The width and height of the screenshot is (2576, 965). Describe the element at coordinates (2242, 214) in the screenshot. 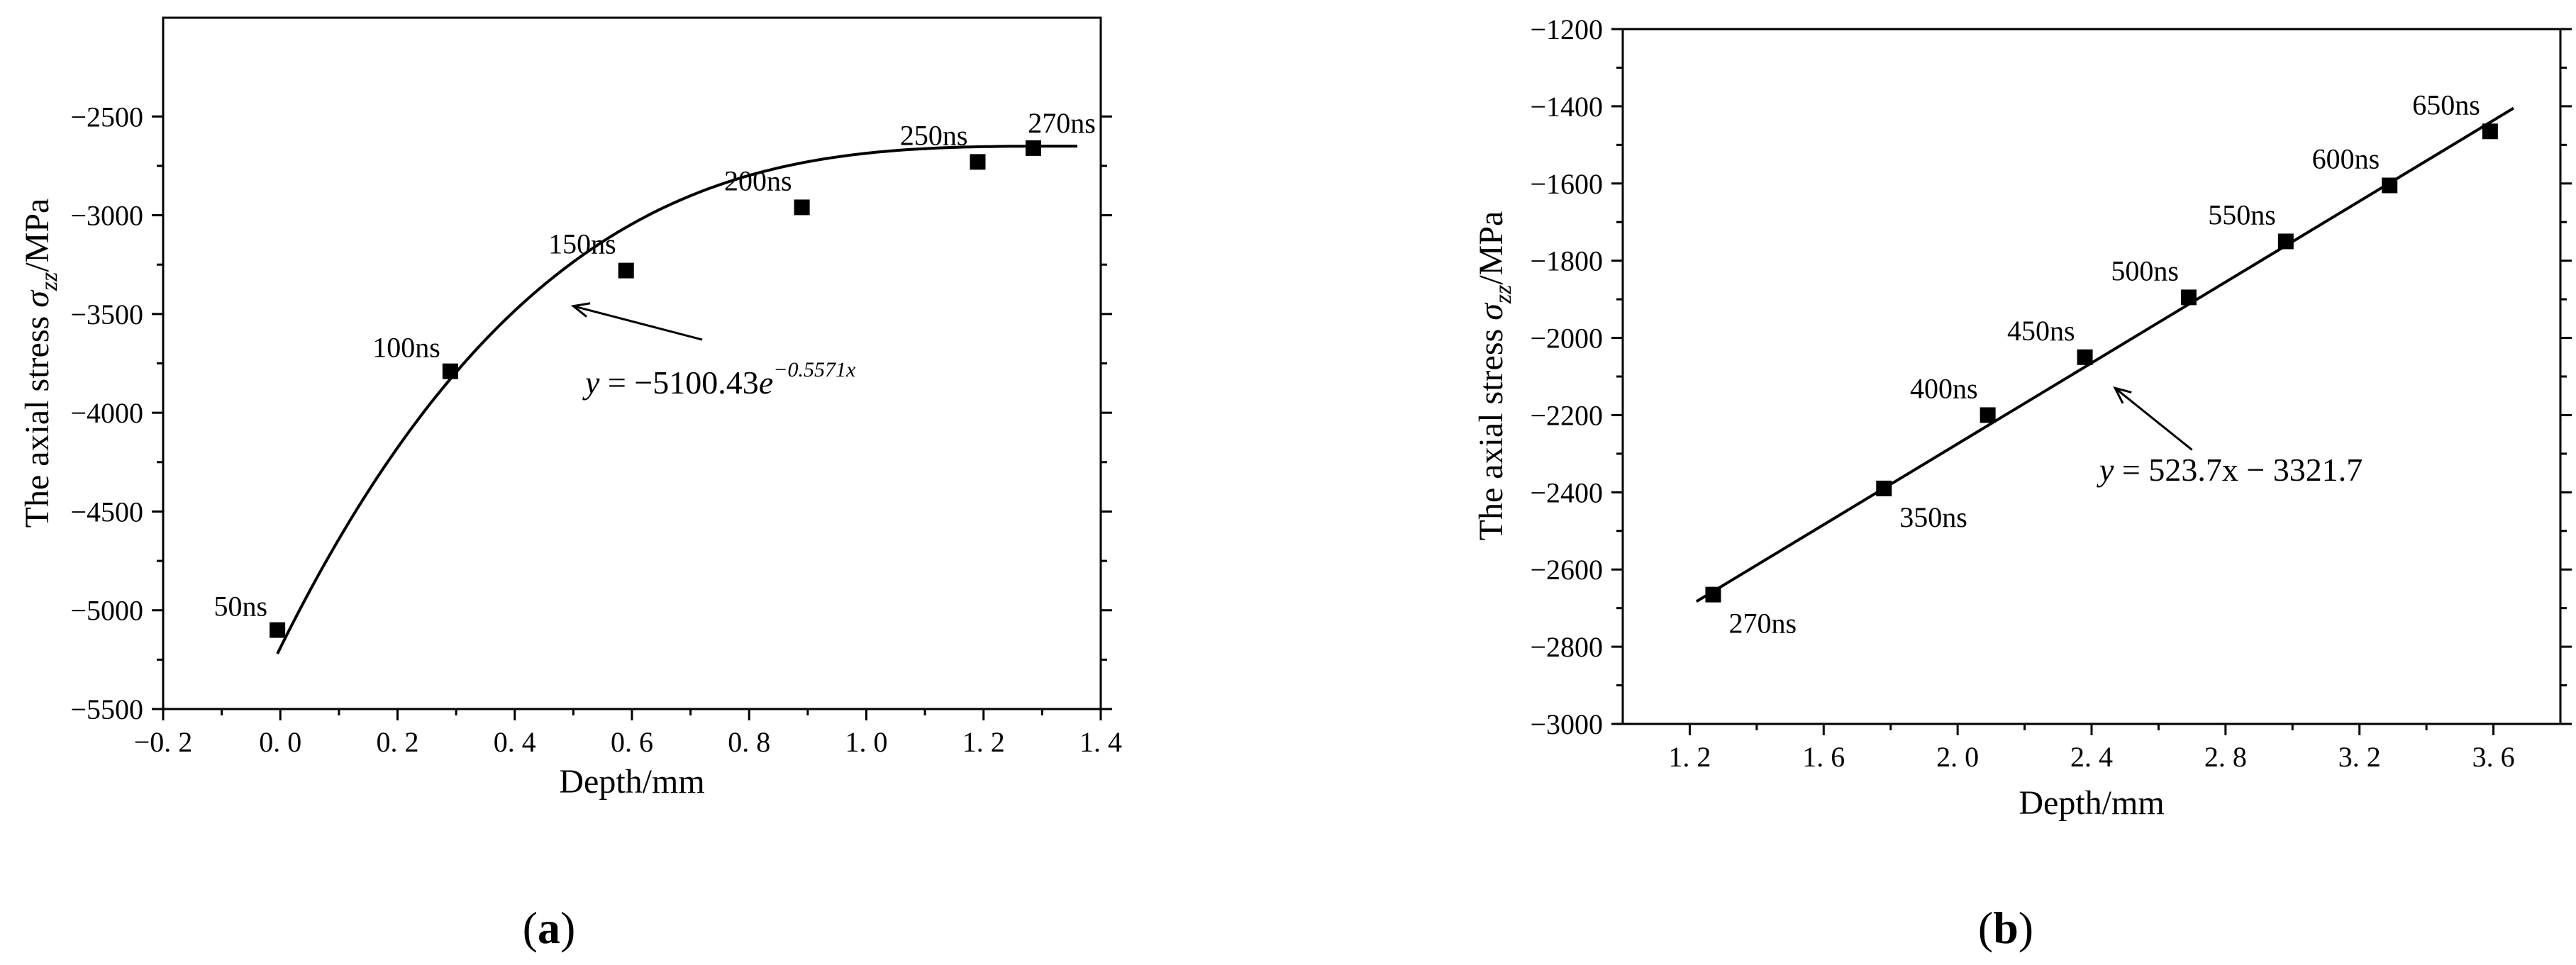

I see `point-label: 550ns` at that location.